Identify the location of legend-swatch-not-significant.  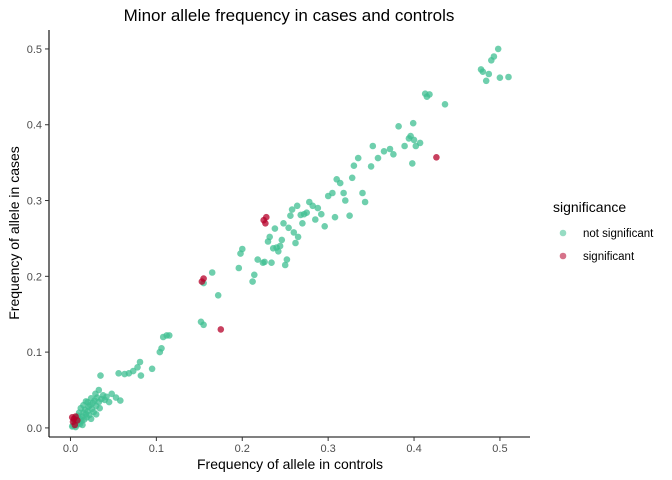
(563, 233).